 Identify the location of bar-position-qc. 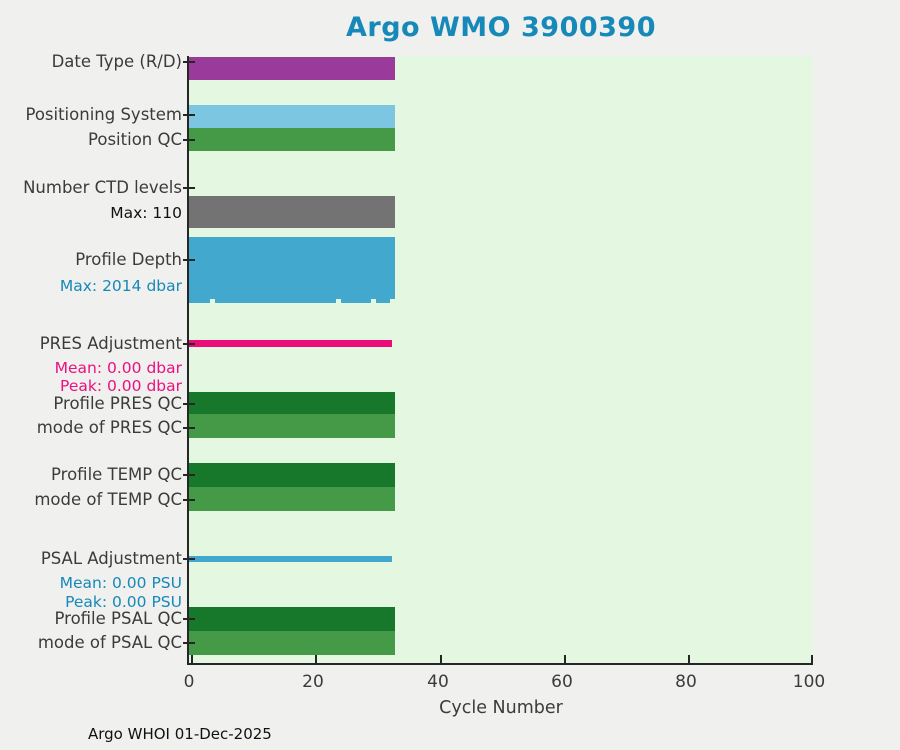
(292, 139).